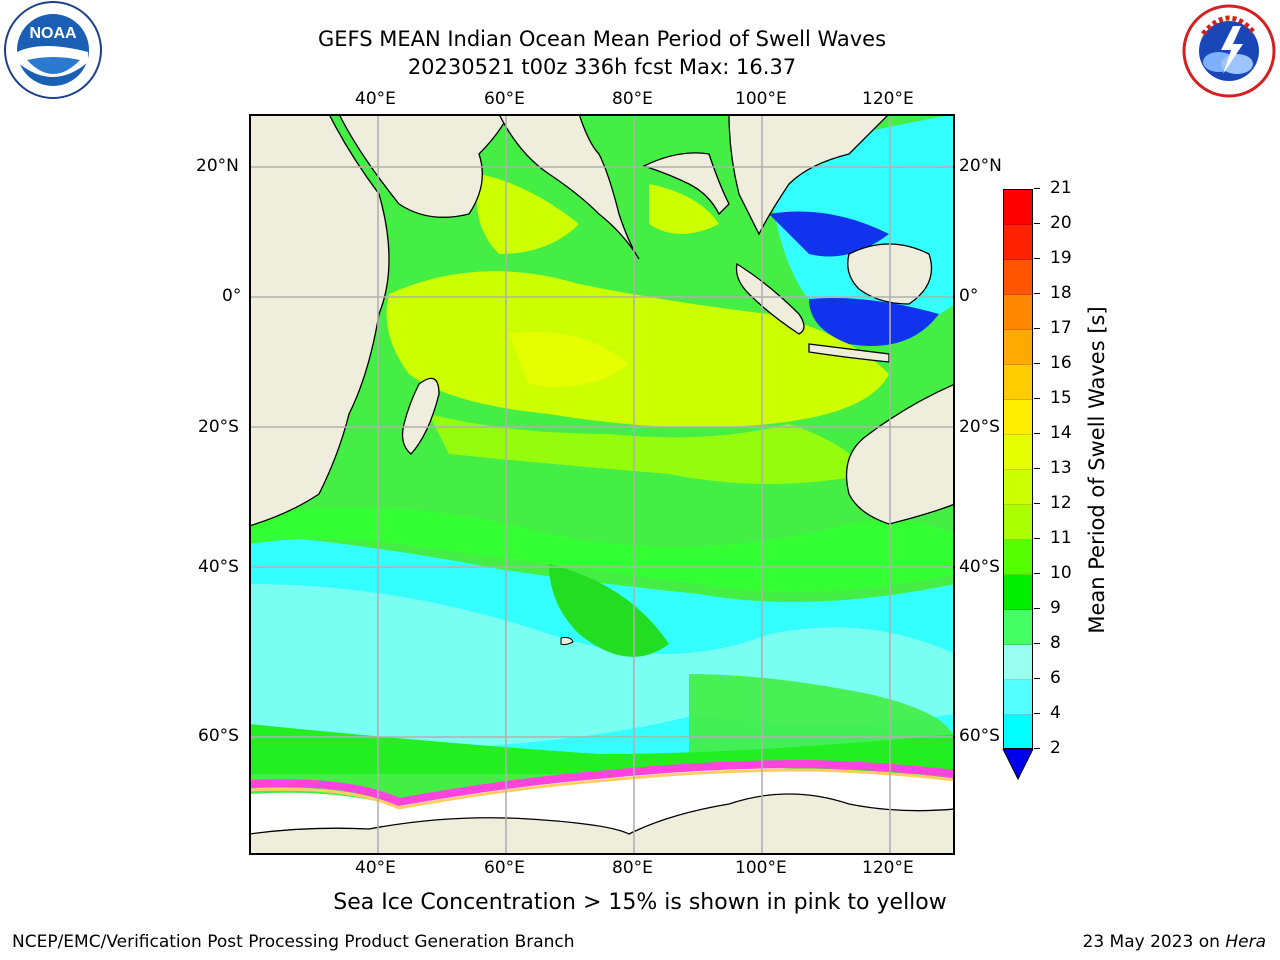 This screenshot has height=960, width=1280. What do you see at coordinates (1053, 468) in the screenshot?
I see `colorbar-tick-label: 13` at bounding box center [1053, 468].